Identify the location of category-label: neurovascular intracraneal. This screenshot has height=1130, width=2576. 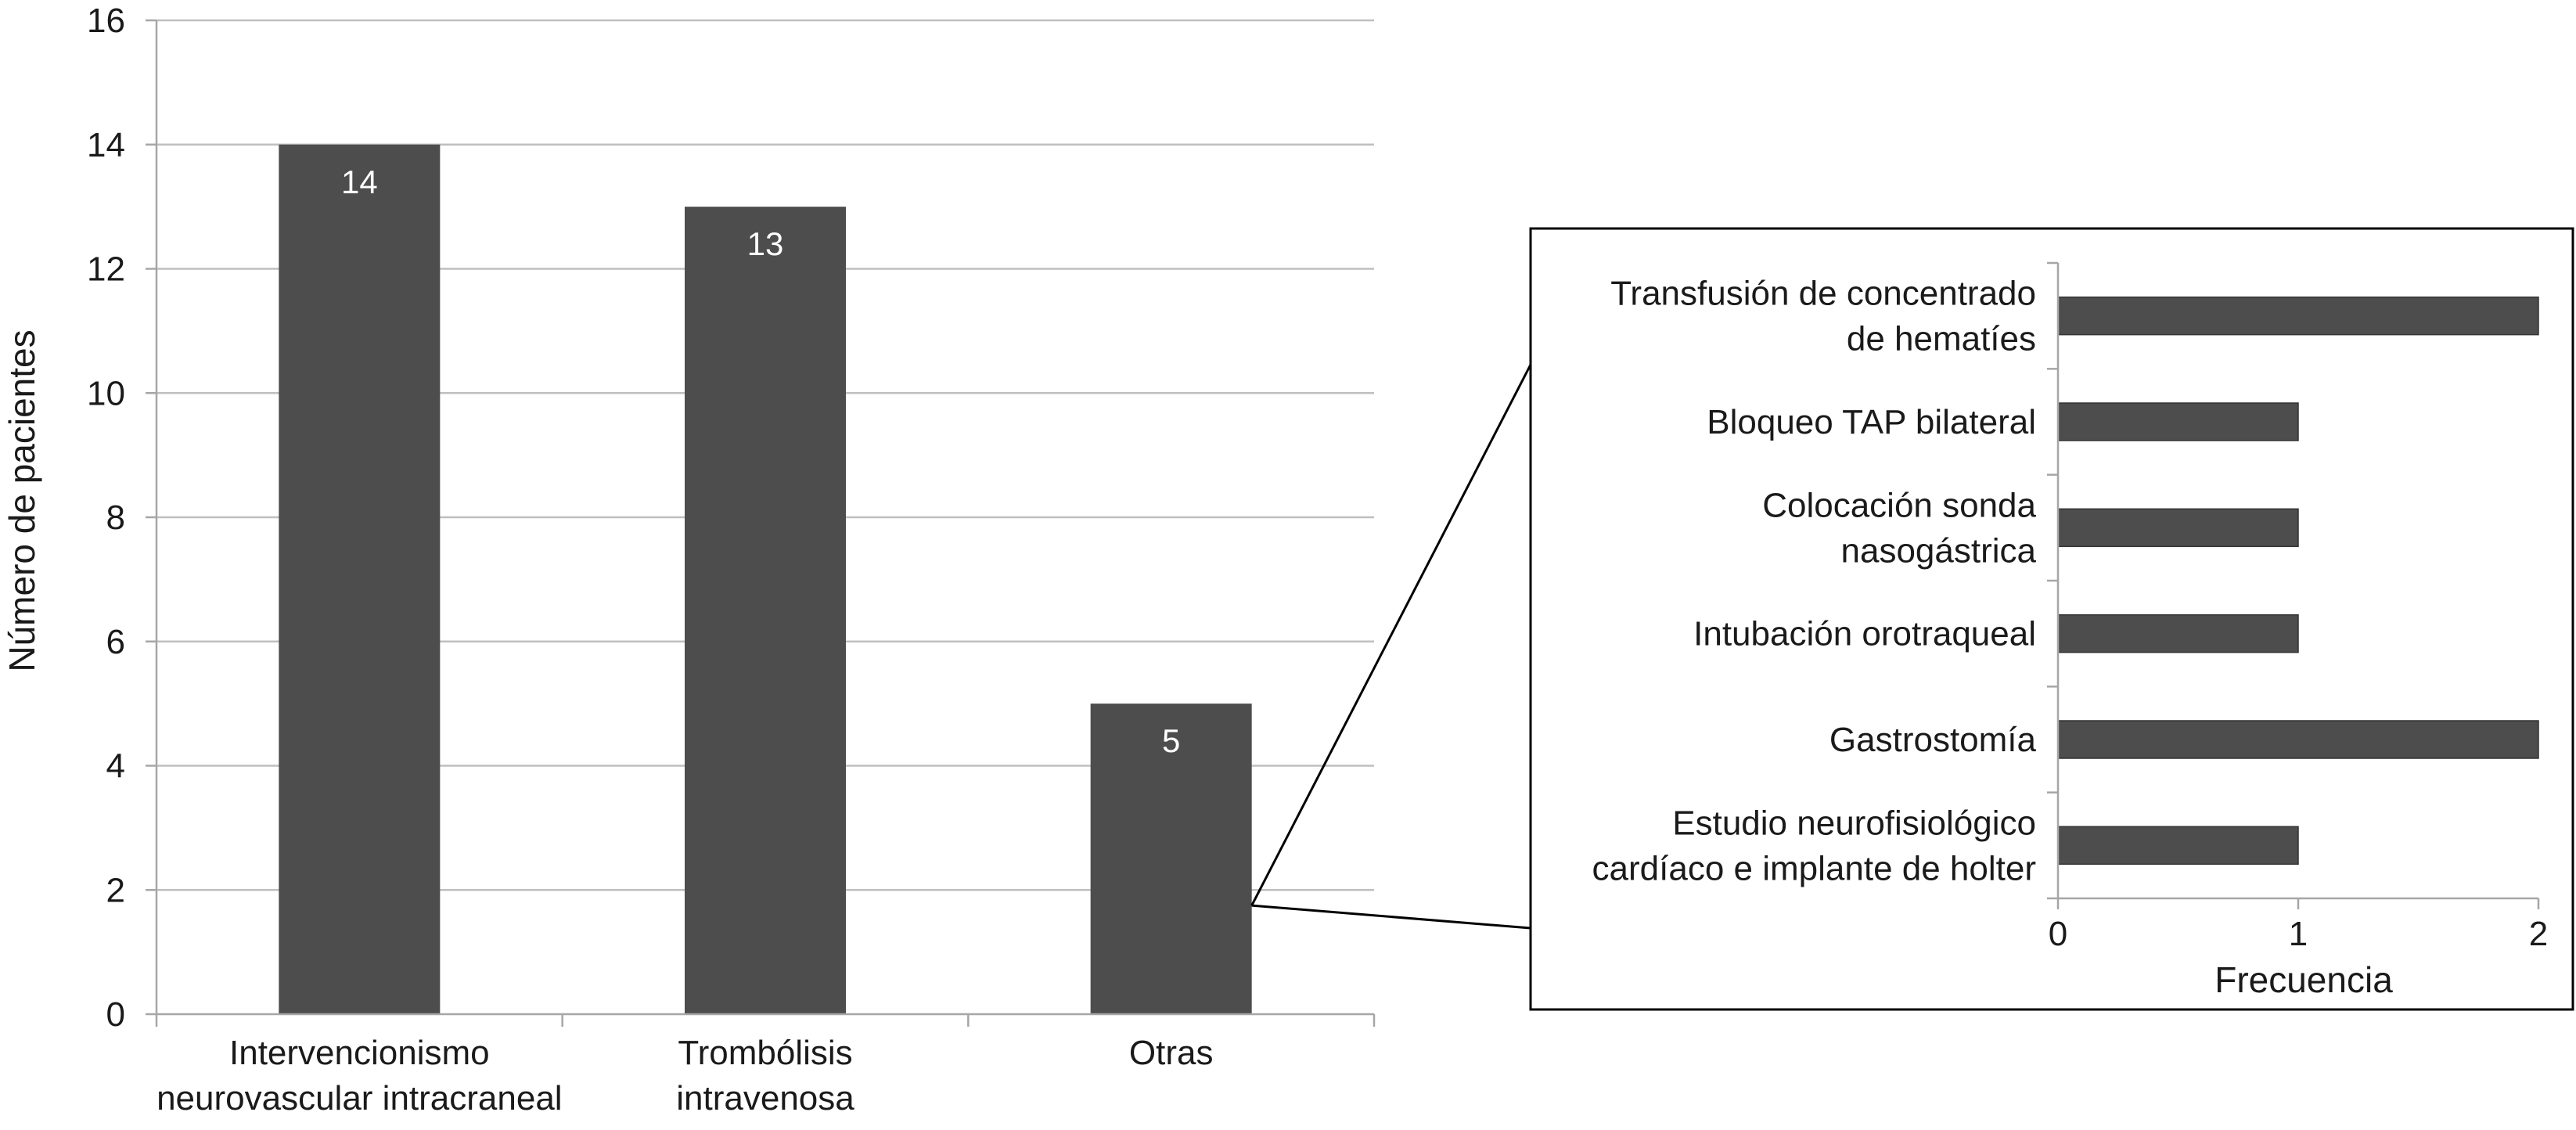
(360, 1098).